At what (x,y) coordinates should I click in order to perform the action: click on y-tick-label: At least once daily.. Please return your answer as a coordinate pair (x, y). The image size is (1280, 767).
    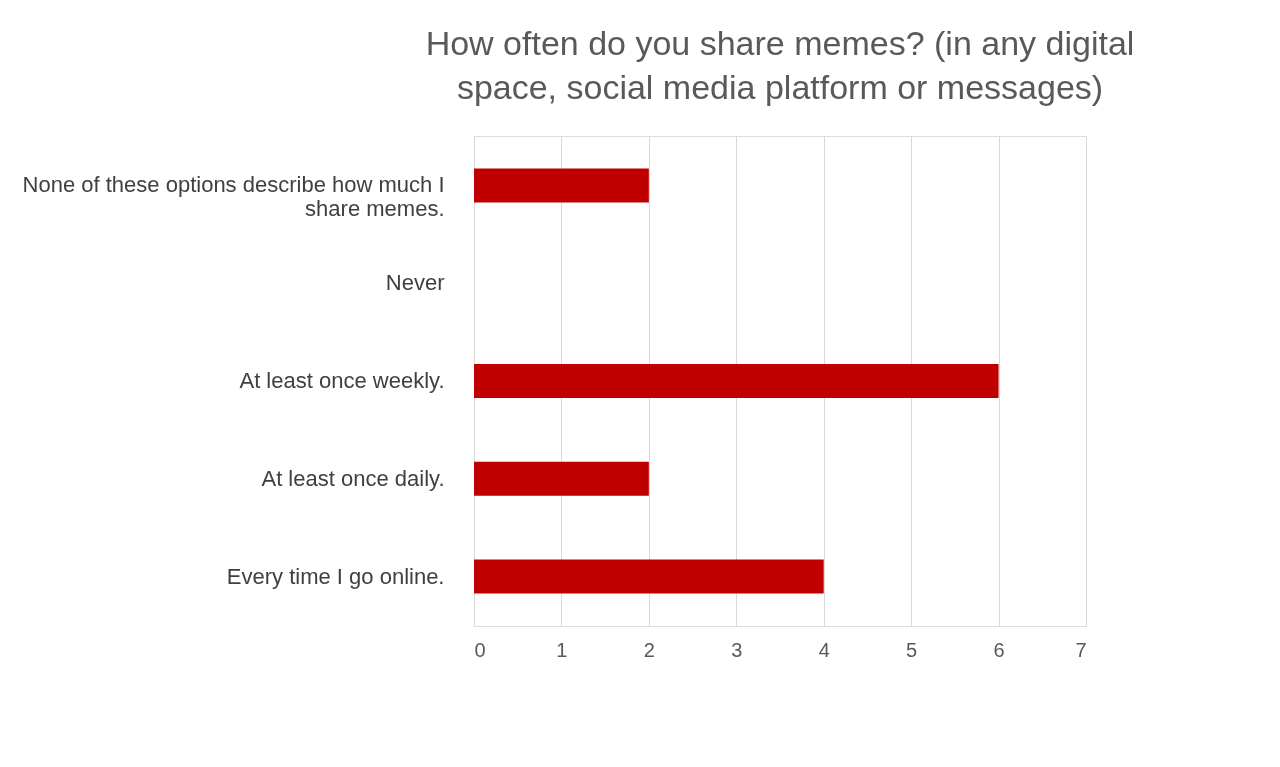
    Looking at the image, I should click on (353, 478).